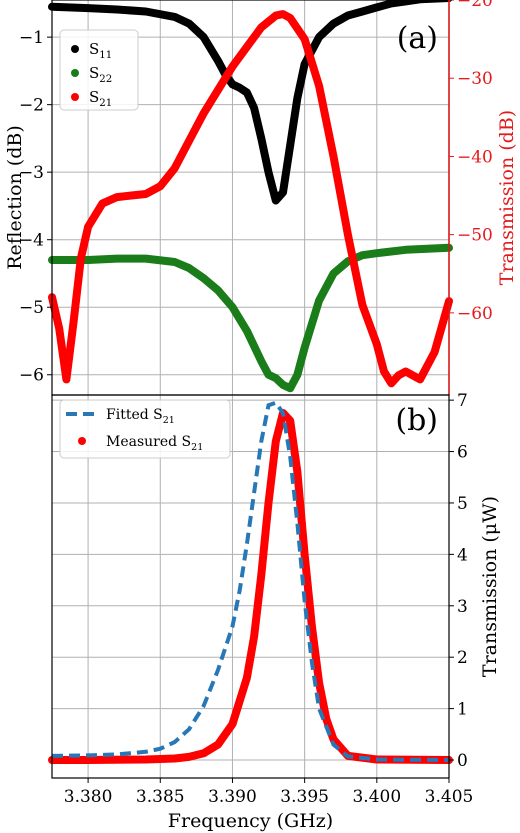 Image resolution: width=520 pixels, height=833 pixels. What do you see at coordinates (154, 443) in the screenshot?
I see `legend-label-measured-s21: Measured S21` at bounding box center [154, 443].